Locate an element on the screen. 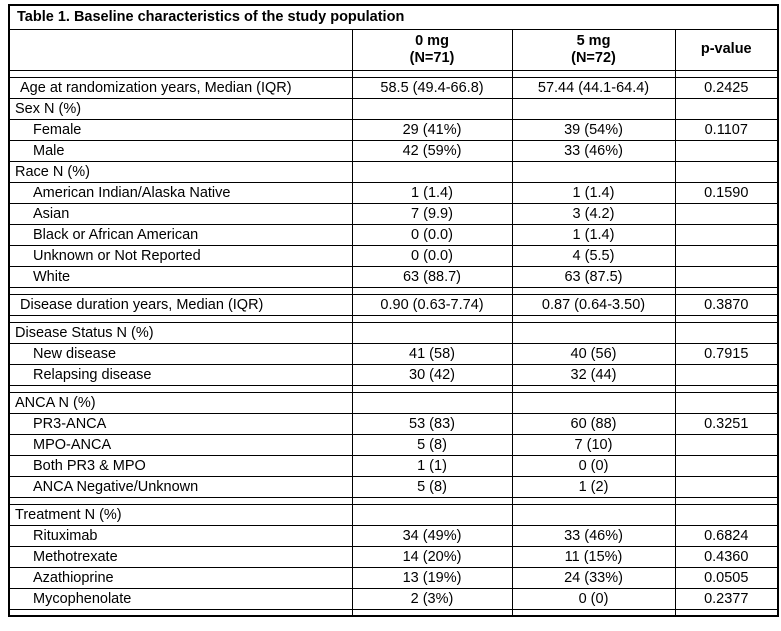 The width and height of the screenshot is (781, 631). table-row: Methotrexate 14 (20%) 11 (15%) 0.4360 is located at coordinates (393, 556).